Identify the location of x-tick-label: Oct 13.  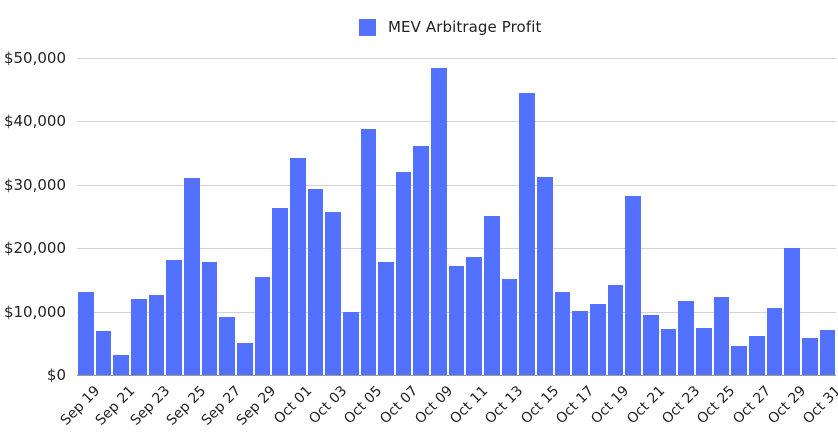
(504, 405).